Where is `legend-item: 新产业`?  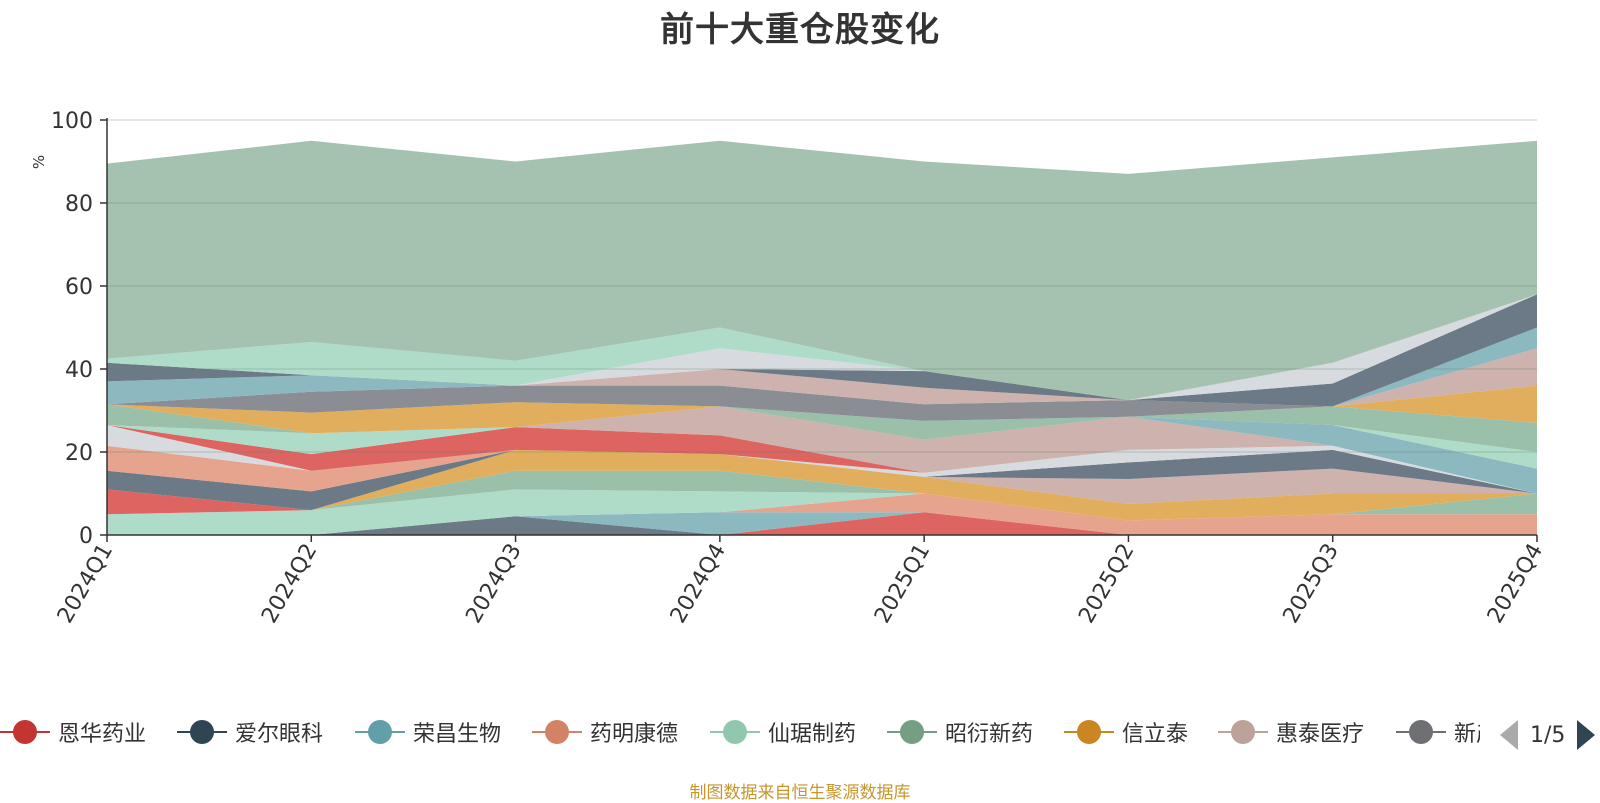
legend-item: 新产业 is located at coordinates (1438, 732).